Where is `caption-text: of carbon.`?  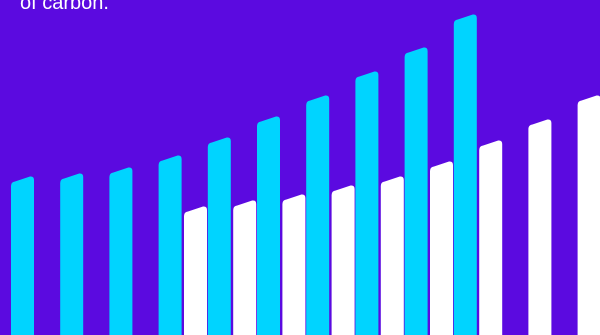 caption-text: of carbon. is located at coordinates (64, 7).